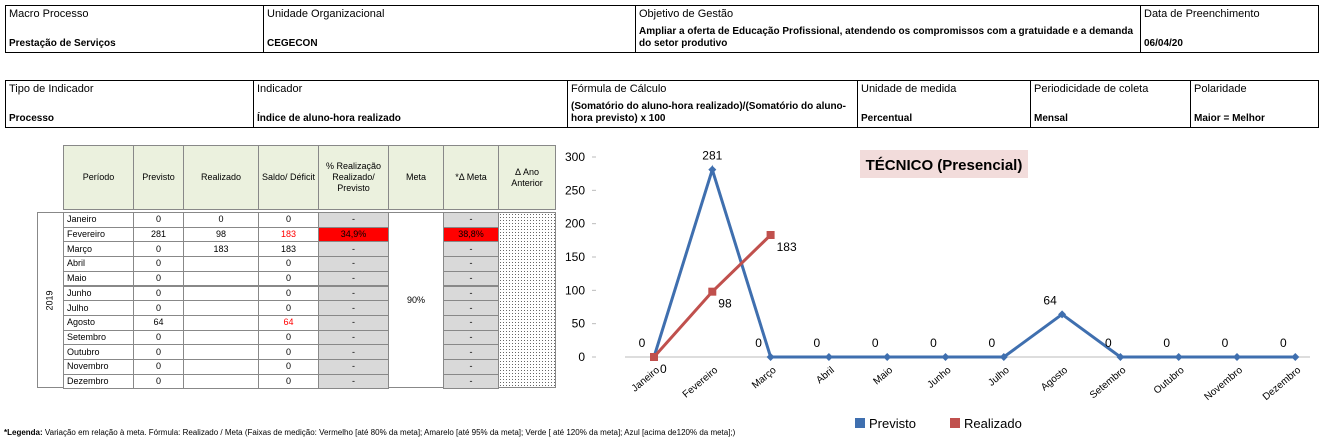  Describe the element at coordinates (49, 14) in the screenshot. I see `header-label: Macro Processo` at that location.